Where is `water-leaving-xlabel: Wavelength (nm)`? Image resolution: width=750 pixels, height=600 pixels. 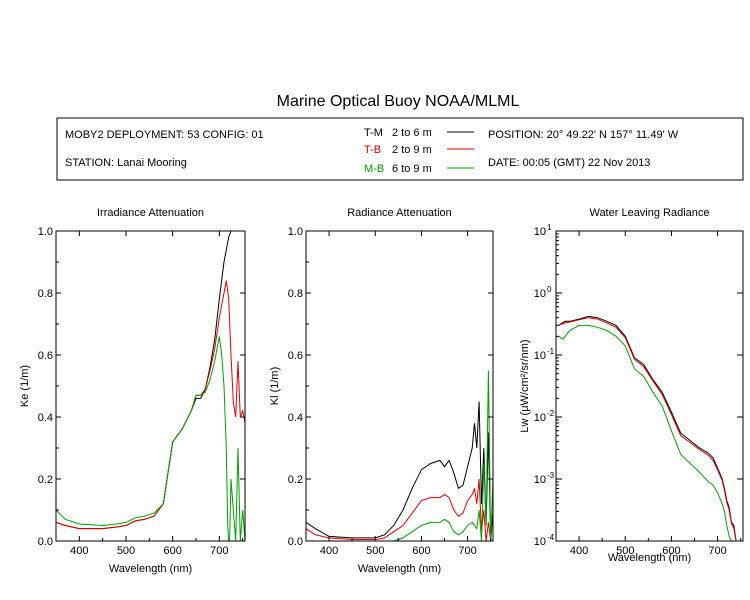
water-leaving-xlabel: Wavelength (nm) is located at coordinates (649, 558).